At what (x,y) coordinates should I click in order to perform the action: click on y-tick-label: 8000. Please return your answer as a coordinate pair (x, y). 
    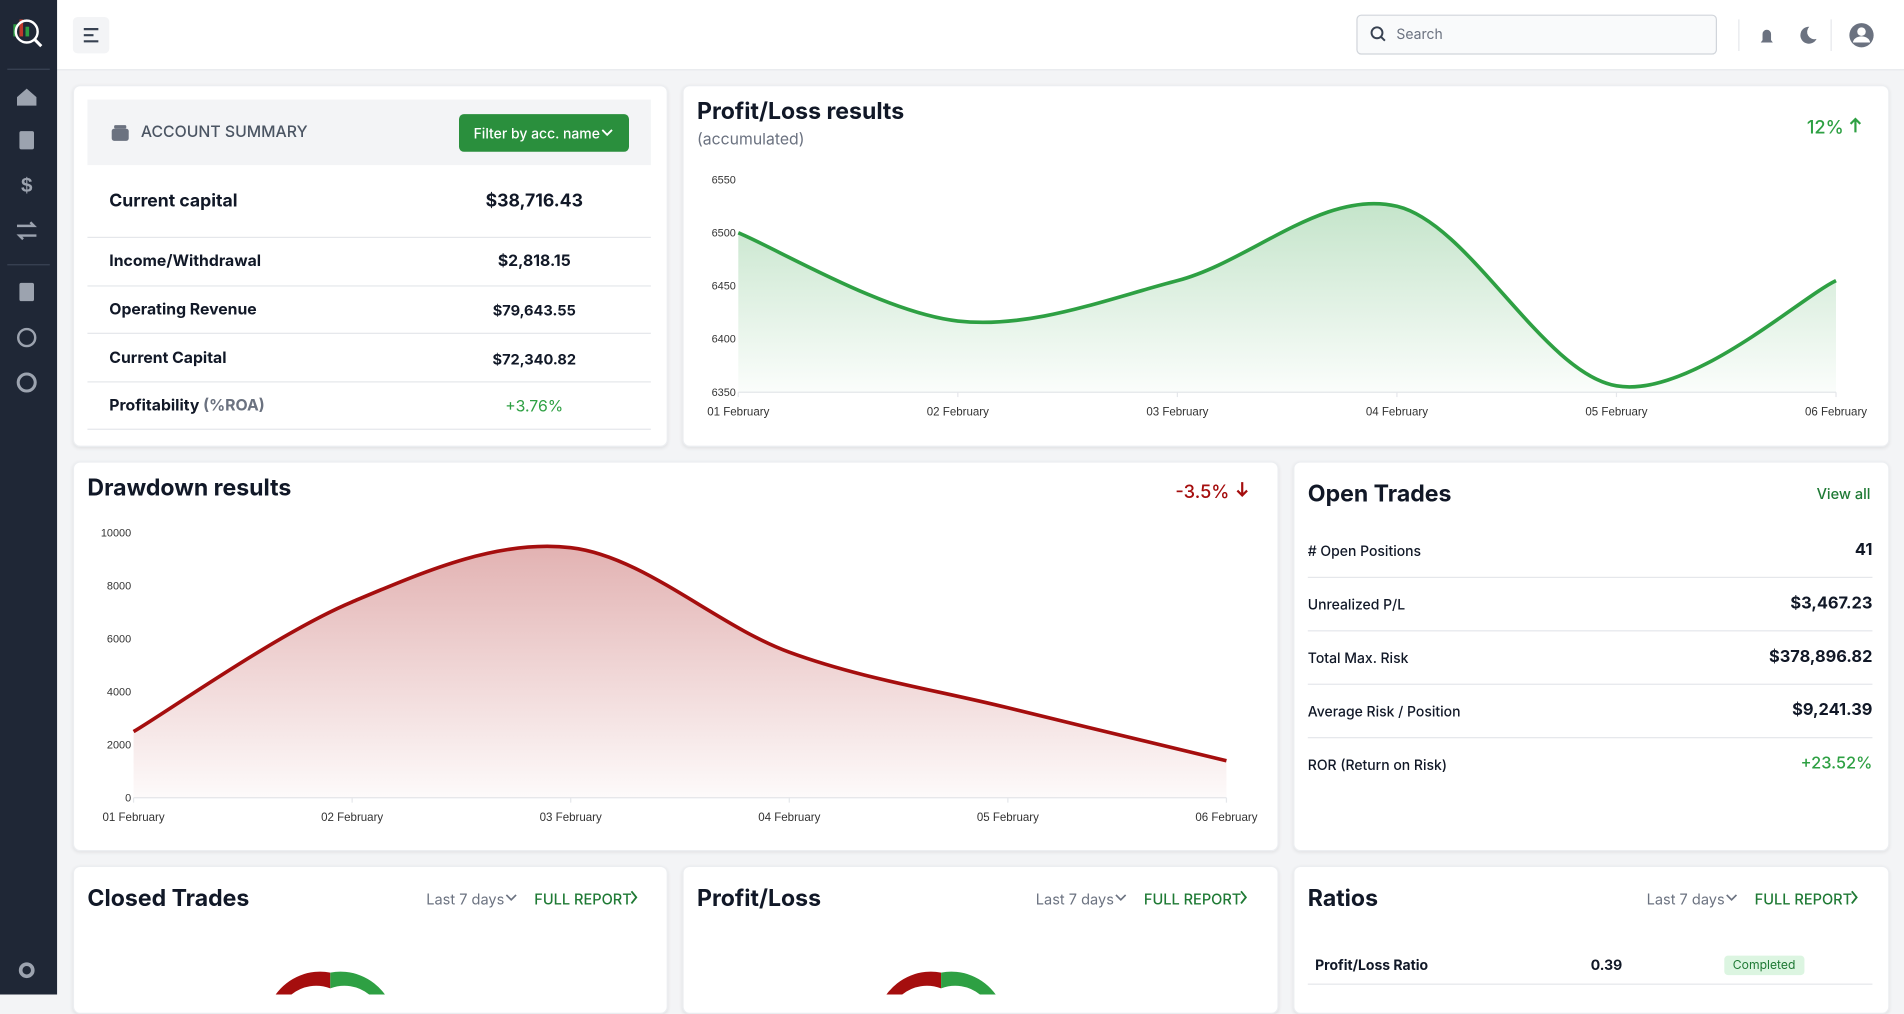
    Looking at the image, I should click on (119, 587).